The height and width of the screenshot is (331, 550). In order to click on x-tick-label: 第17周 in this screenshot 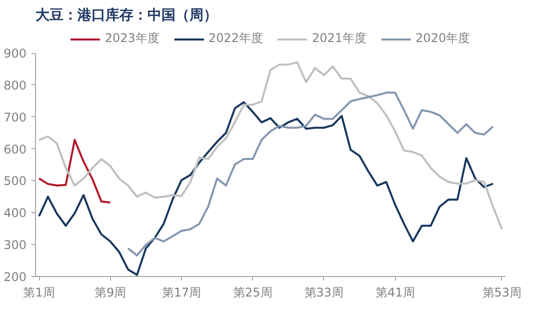, I will do `click(182, 293)`.